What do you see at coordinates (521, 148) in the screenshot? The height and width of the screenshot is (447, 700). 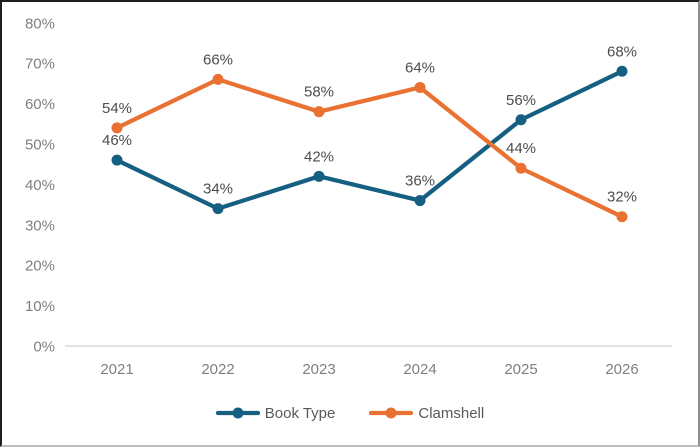 I see `data-label-clamshell: 44%` at bounding box center [521, 148].